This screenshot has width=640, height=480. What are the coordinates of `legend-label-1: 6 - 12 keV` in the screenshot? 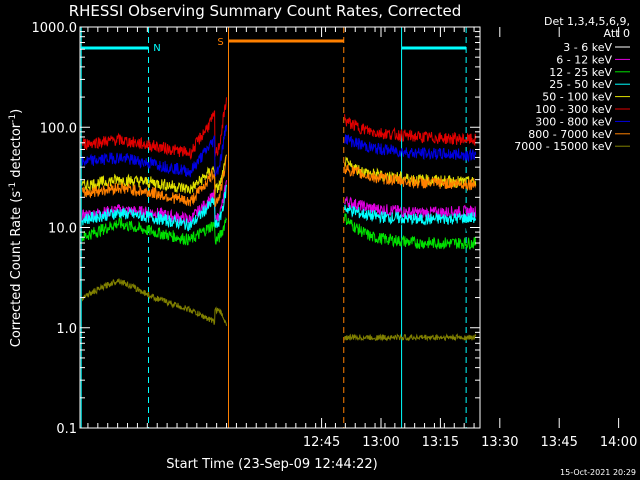 It's located at (584, 59).